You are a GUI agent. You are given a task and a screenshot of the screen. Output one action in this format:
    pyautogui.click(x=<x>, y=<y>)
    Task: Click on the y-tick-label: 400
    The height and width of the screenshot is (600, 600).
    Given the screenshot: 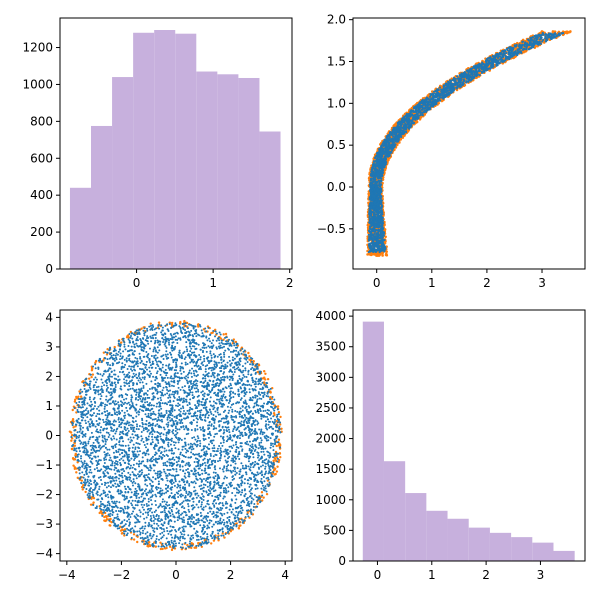 What is the action you would take?
    pyautogui.click(x=41, y=195)
    